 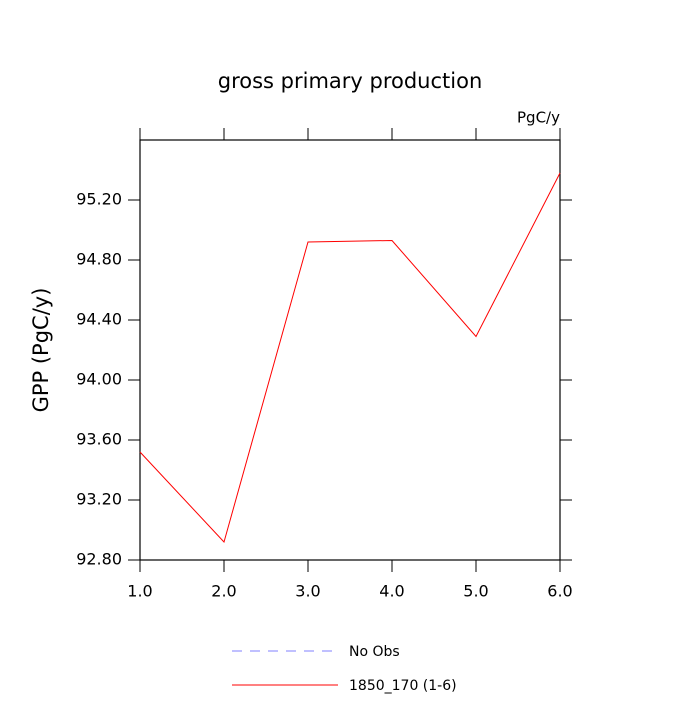 What do you see at coordinates (99, 499) in the screenshot?
I see `y-tick-label: 93.20` at bounding box center [99, 499].